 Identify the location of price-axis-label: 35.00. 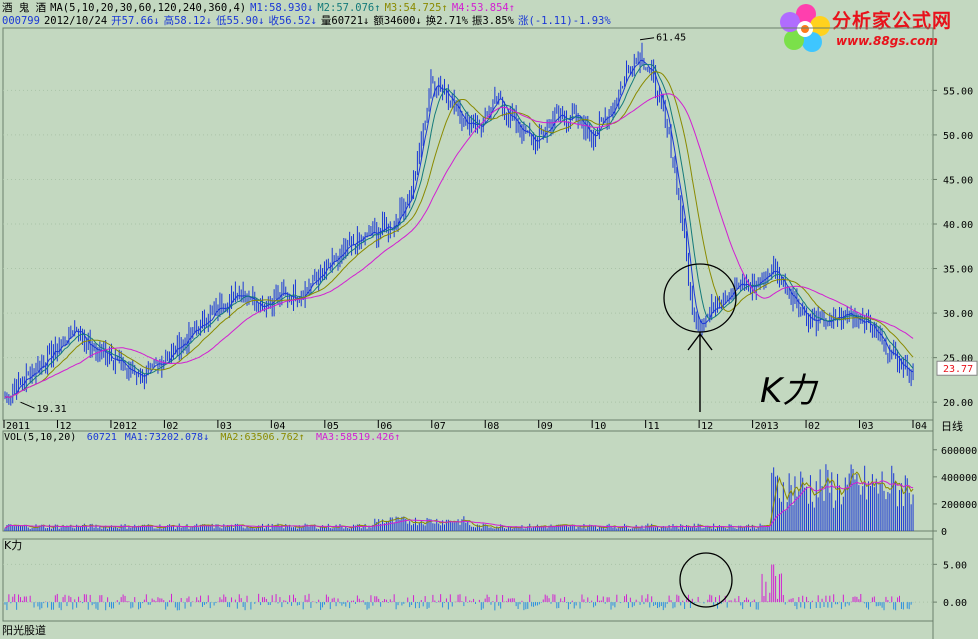
(958, 270).